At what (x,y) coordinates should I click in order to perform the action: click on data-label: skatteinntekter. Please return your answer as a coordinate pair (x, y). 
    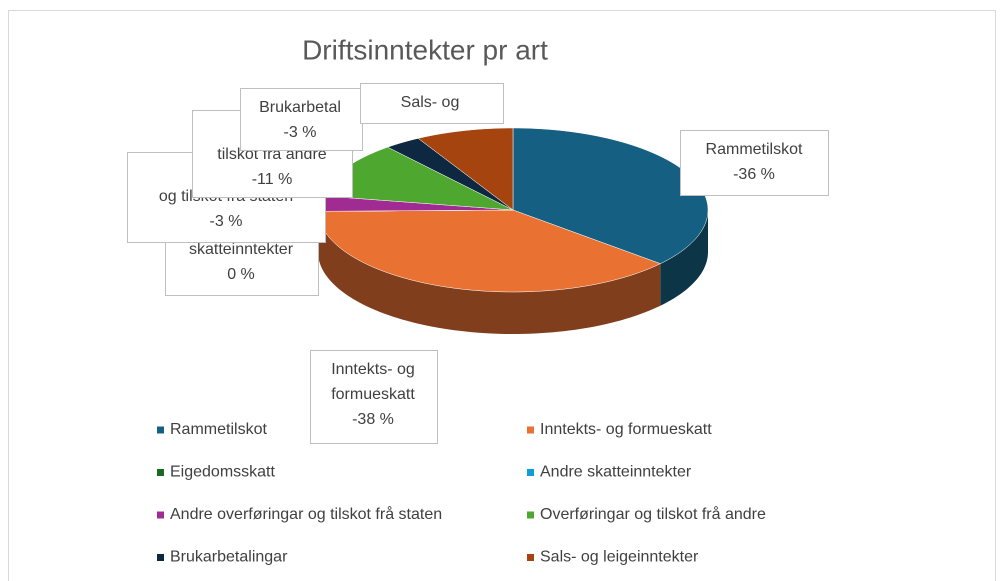
    Looking at the image, I should click on (241, 249).